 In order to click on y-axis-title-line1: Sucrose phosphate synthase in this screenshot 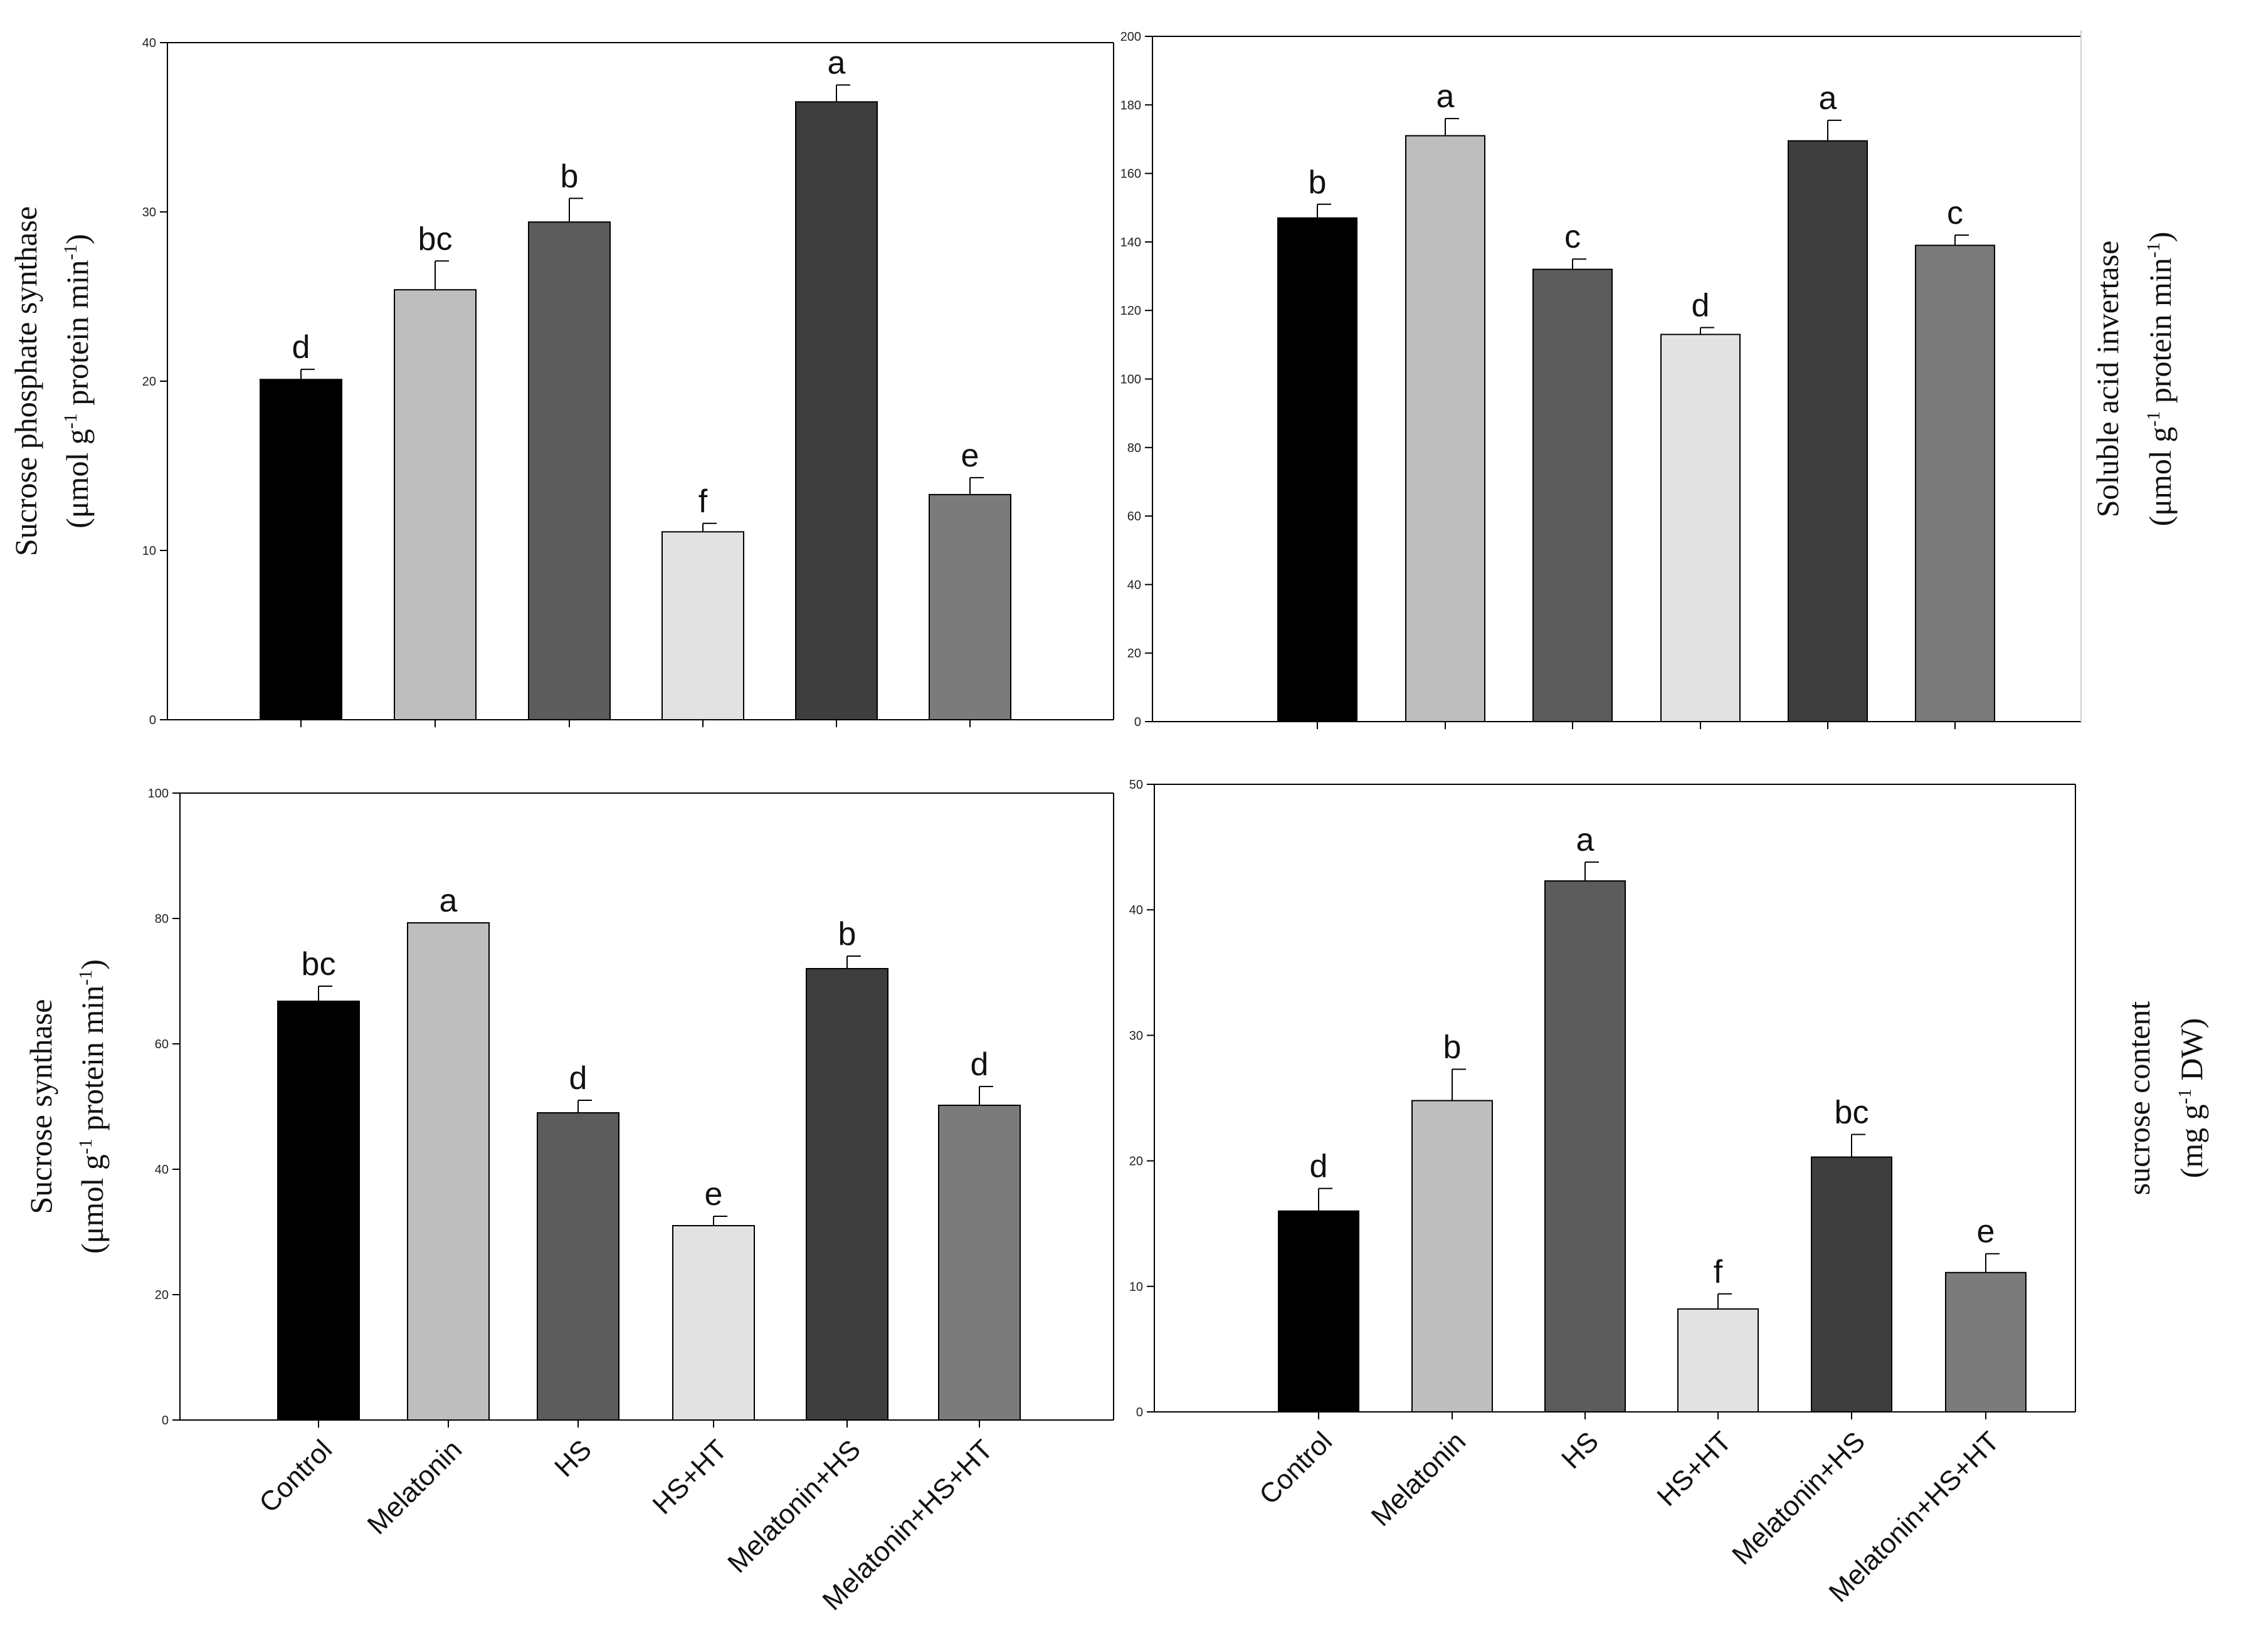, I will do `click(25, 381)`.